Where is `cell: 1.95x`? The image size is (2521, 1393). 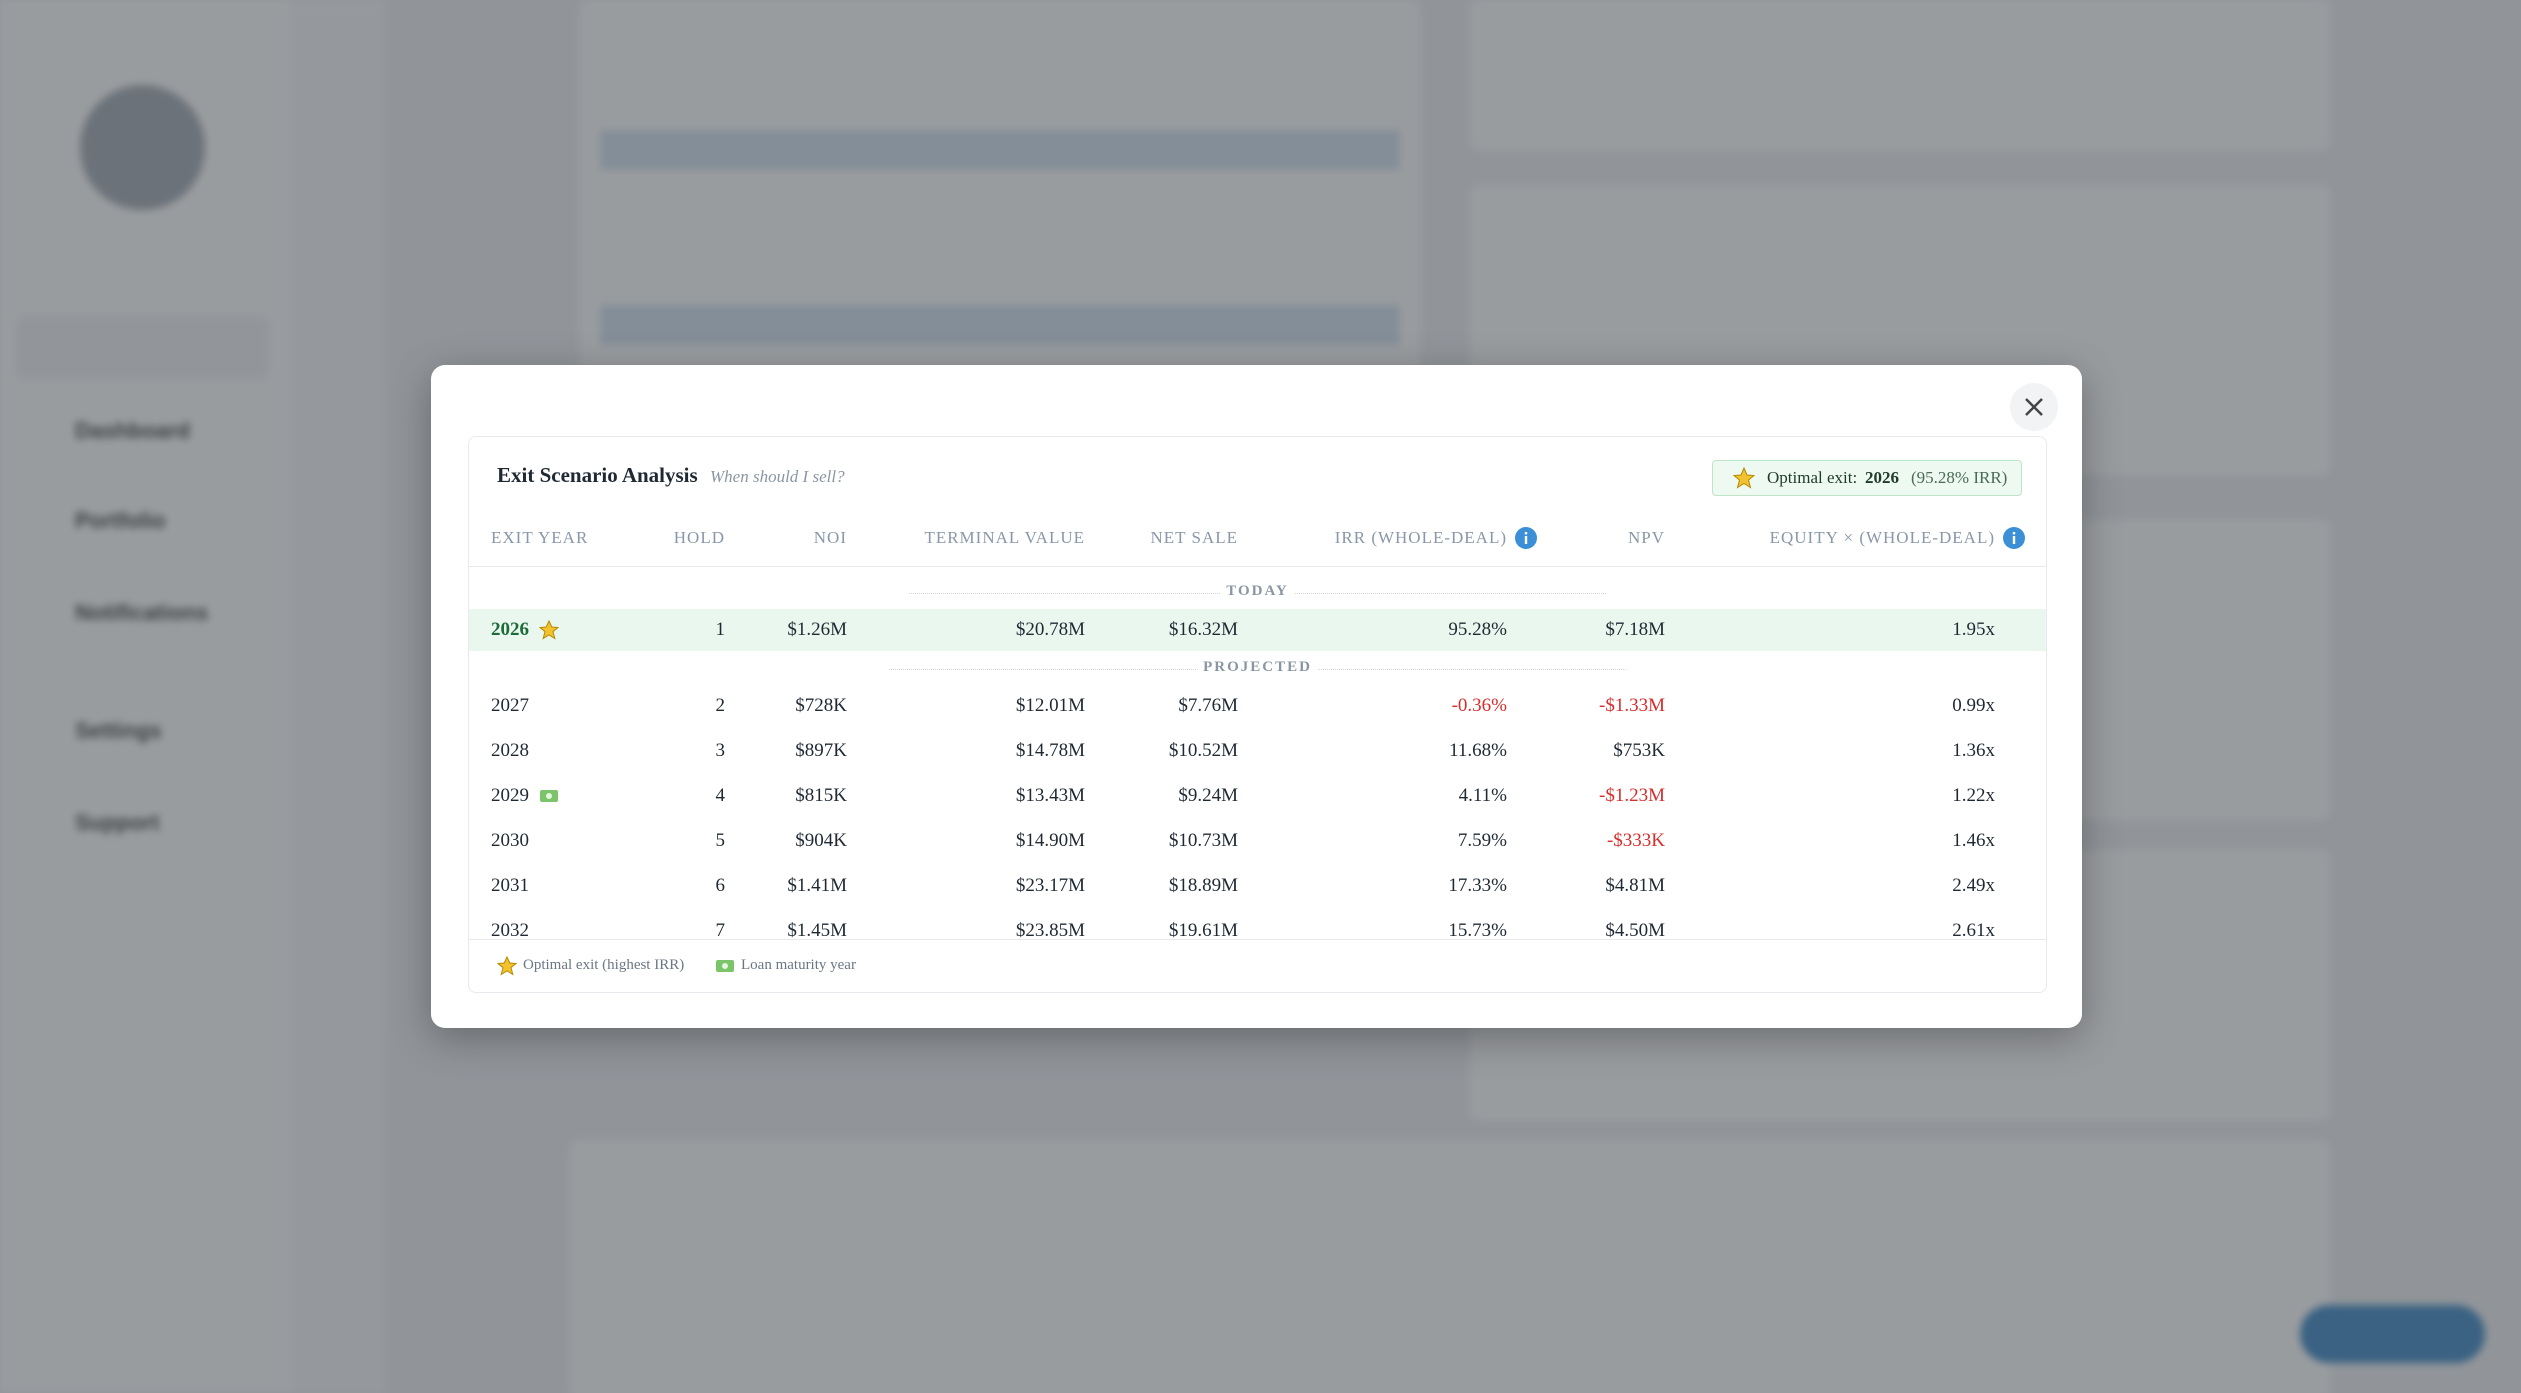
cell: 1.95x is located at coordinates (1973, 629).